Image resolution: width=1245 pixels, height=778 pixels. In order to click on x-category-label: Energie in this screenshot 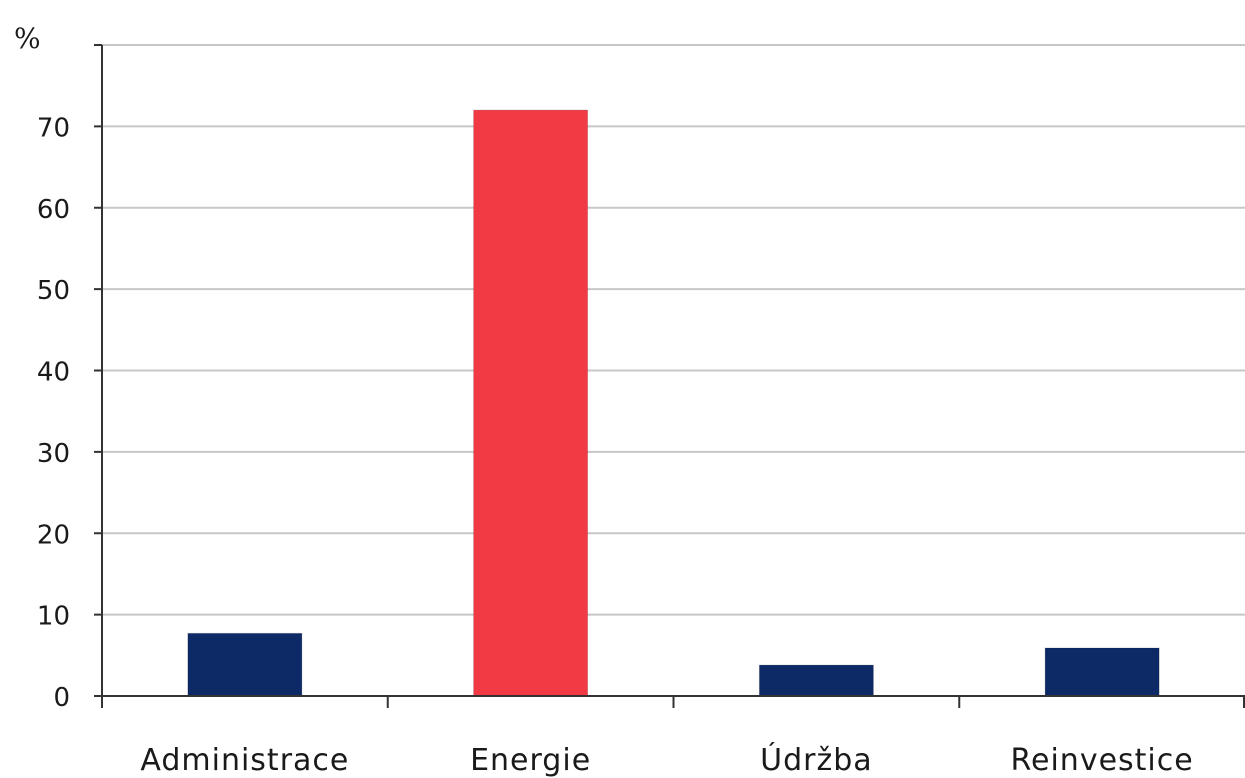, I will do `click(530, 760)`.